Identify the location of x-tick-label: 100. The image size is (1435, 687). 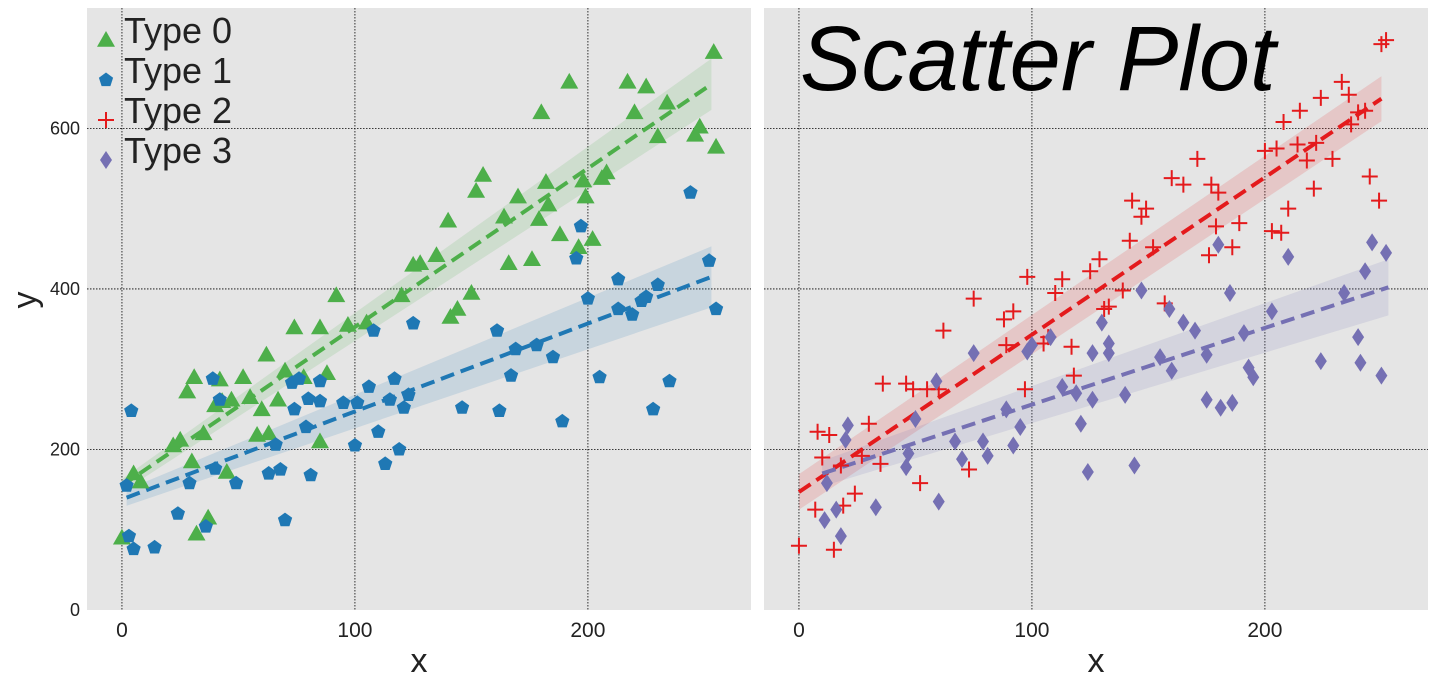
(1031, 630).